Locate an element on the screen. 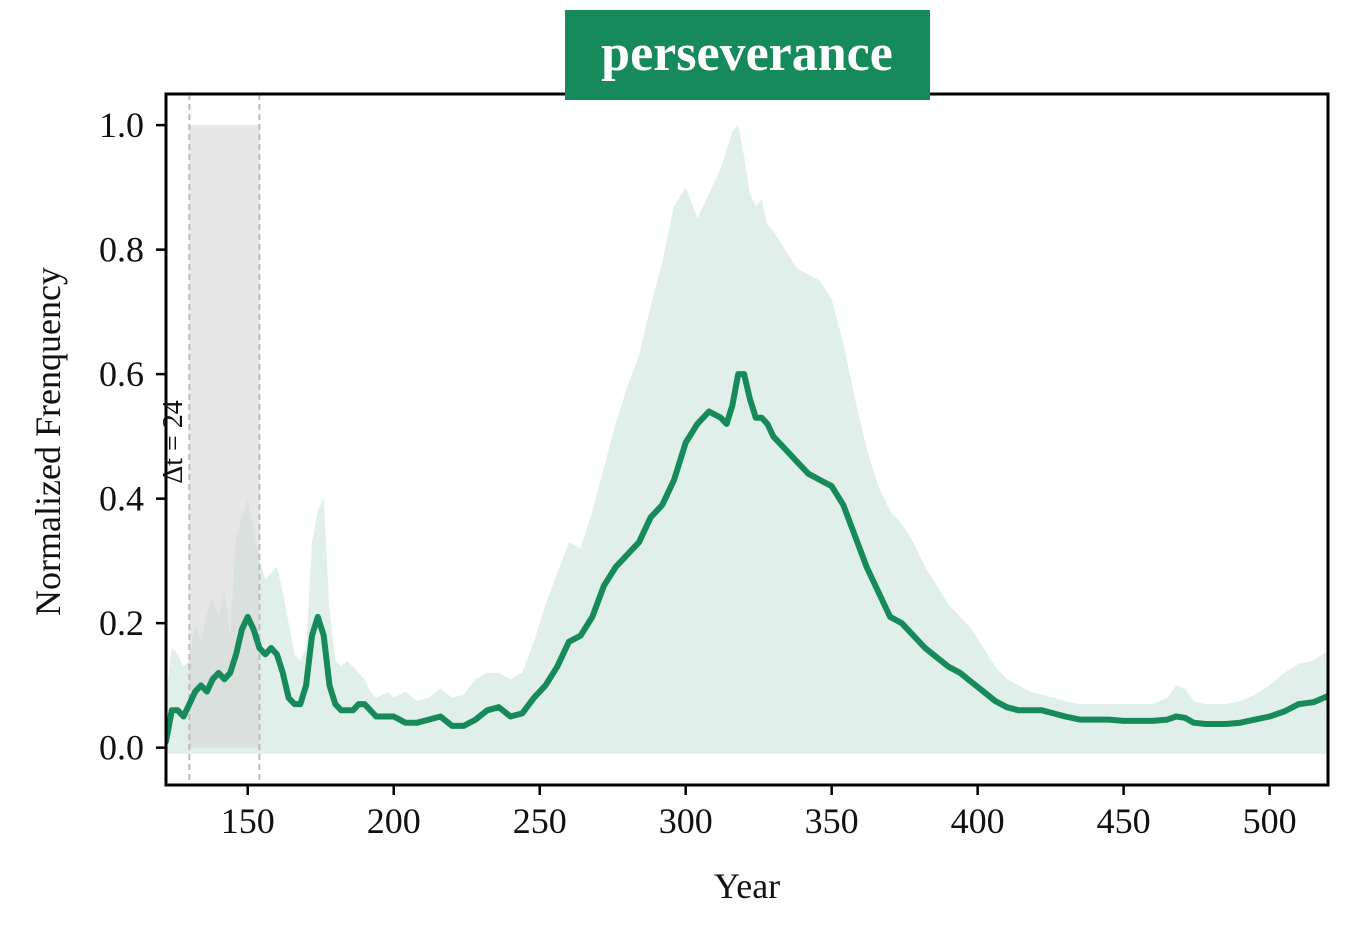  y-tick-label: 1.0 is located at coordinates (121, 125).